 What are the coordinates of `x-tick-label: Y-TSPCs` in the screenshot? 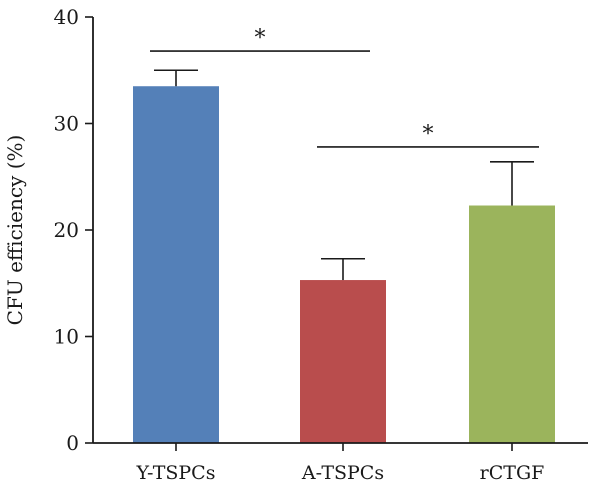 It's located at (176, 473).